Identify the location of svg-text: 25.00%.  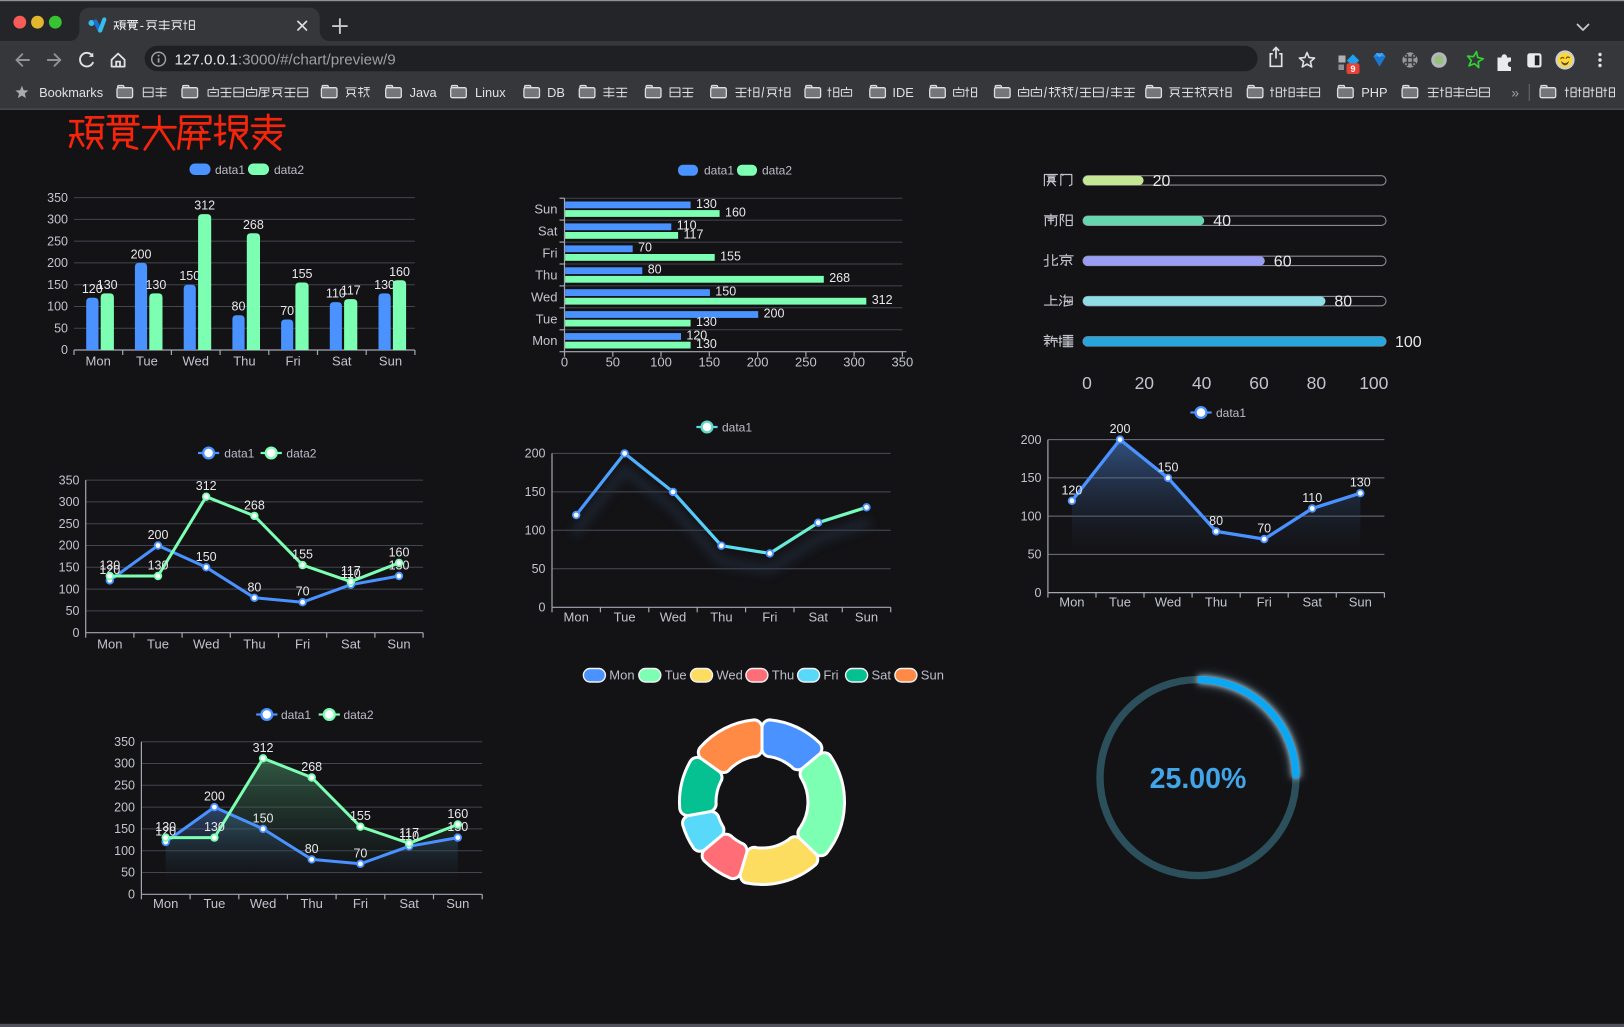
(1198, 779).